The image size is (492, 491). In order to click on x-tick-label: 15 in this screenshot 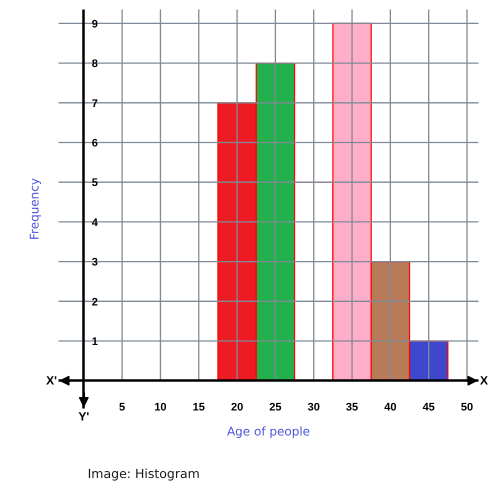, I will do `click(198, 408)`.